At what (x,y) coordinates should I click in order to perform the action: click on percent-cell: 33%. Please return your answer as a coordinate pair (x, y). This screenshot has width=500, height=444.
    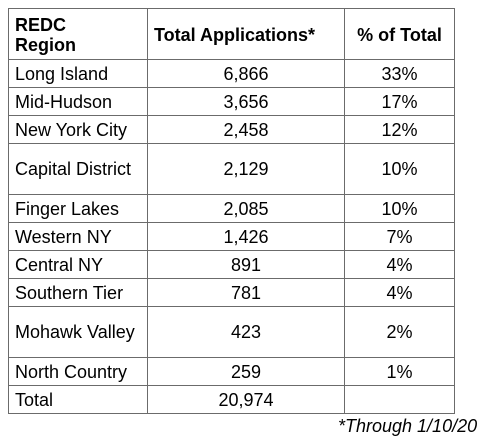
    Looking at the image, I should click on (399, 73).